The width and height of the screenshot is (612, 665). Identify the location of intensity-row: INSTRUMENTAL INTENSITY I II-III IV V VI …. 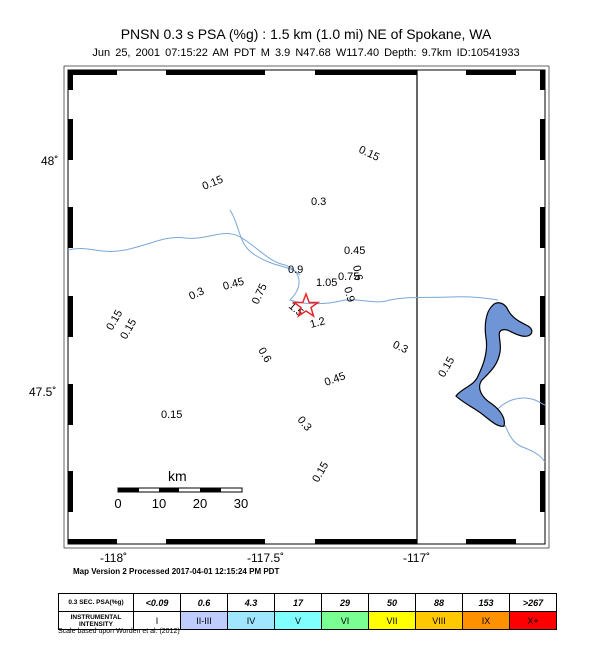
(307, 620).